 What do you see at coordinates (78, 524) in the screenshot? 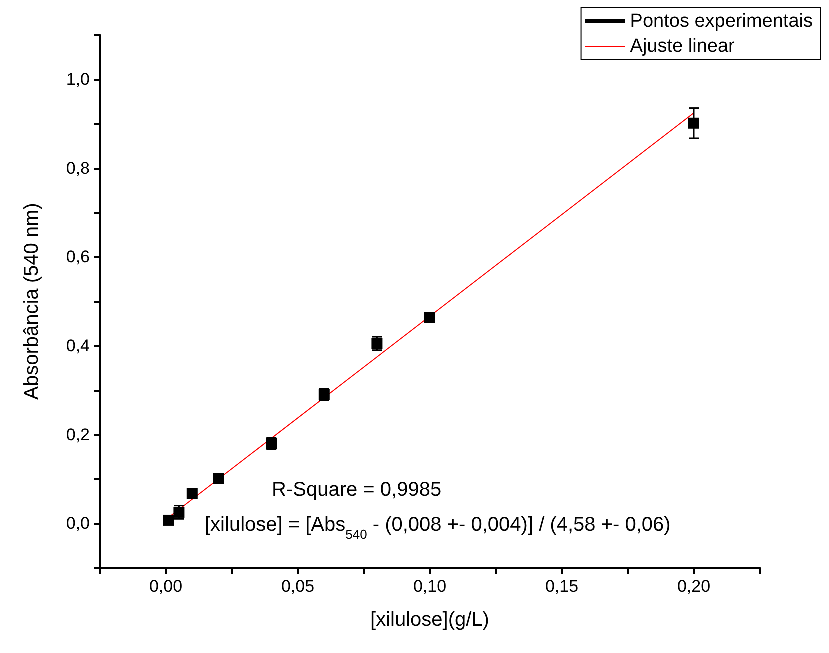
I see `y-tick-label: 0,0` at bounding box center [78, 524].